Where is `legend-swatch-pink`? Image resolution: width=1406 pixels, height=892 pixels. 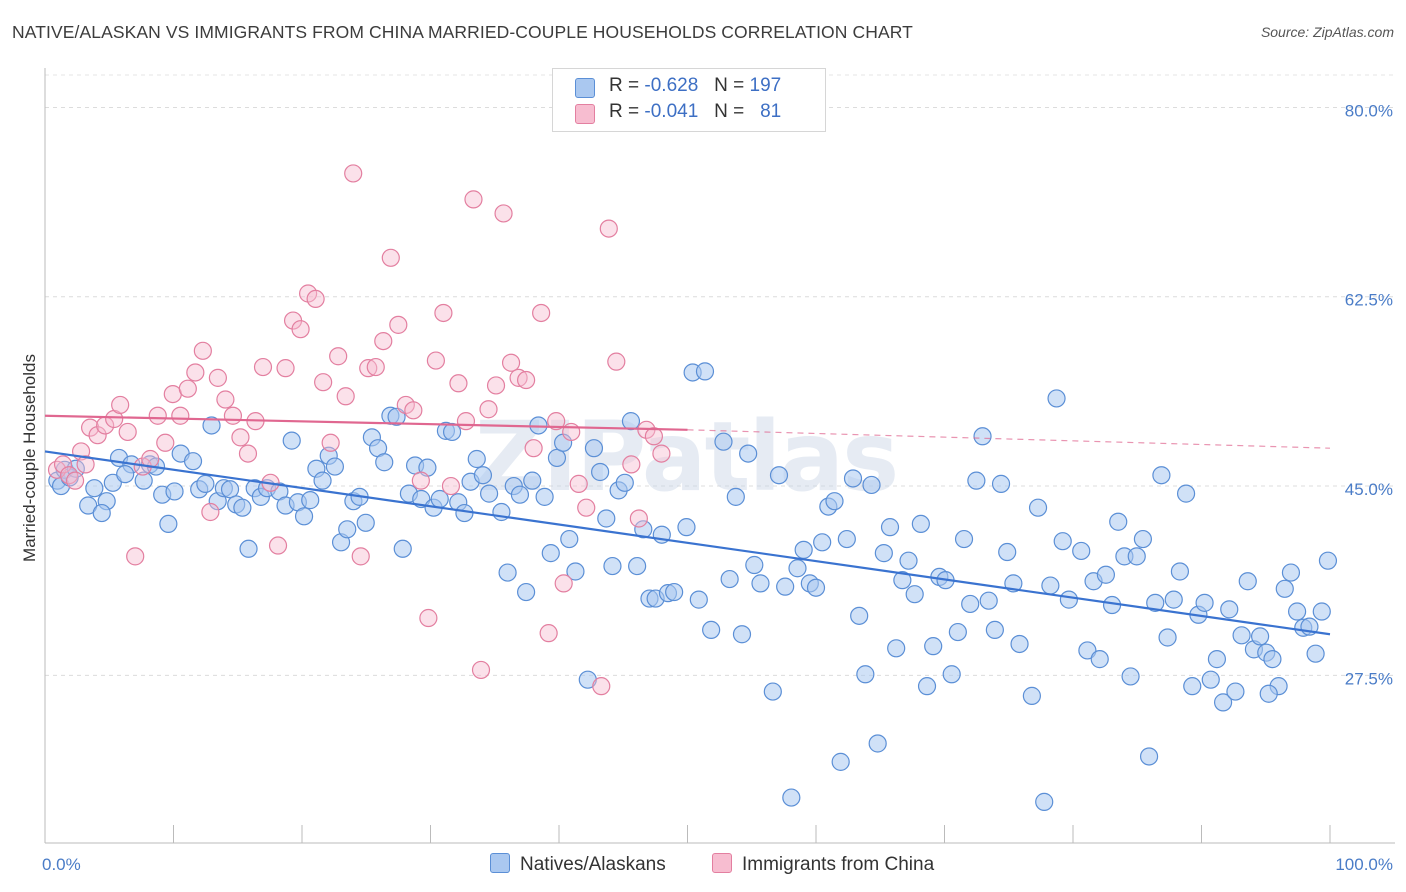
legend-swatch-pink is located at coordinates (585, 114).